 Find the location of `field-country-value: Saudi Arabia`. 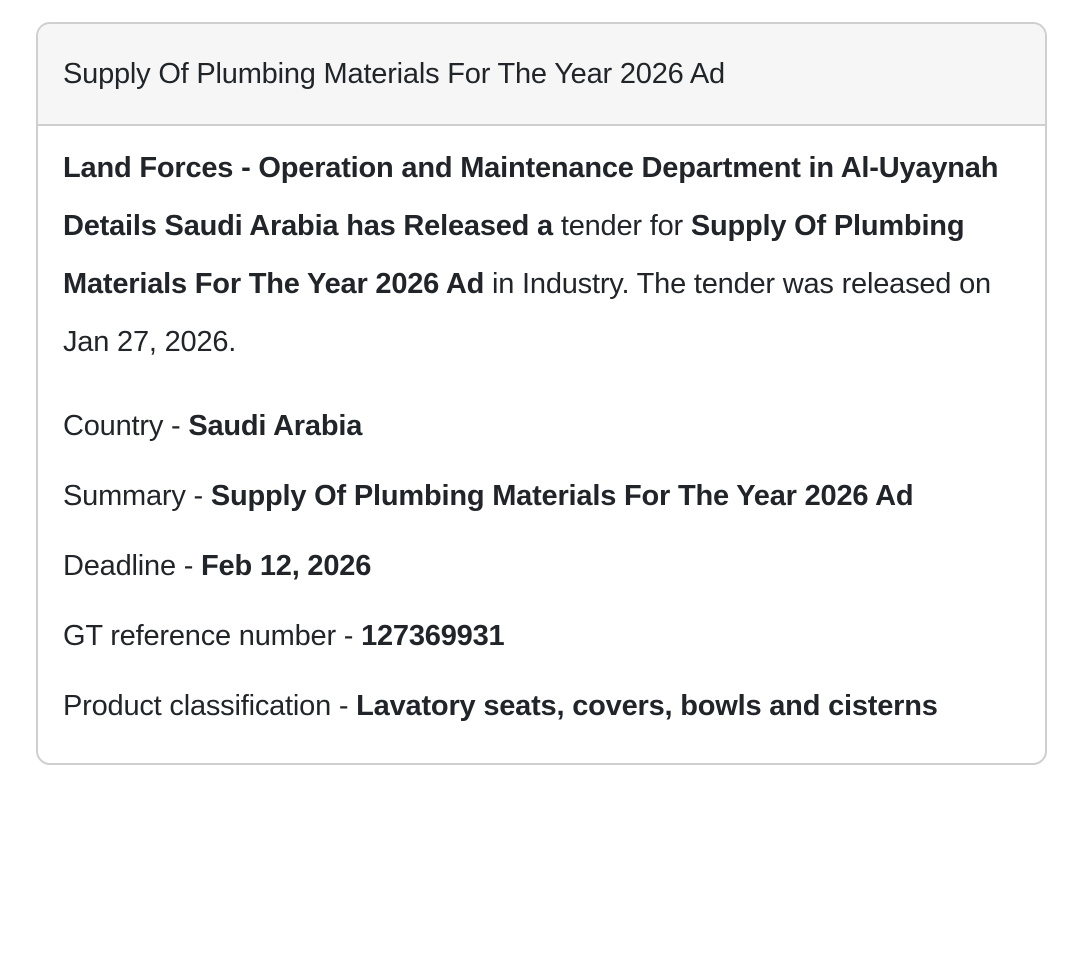

field-country-value: Saudi Arabia is located at coordinates (275, 426).